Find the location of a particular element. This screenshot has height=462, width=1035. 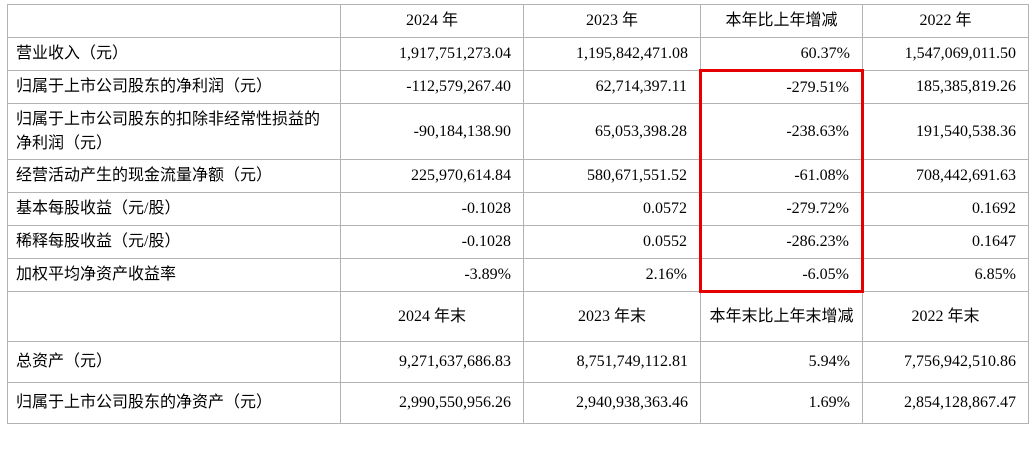

value-change: 60.37% is located at coordinates (781, 54).